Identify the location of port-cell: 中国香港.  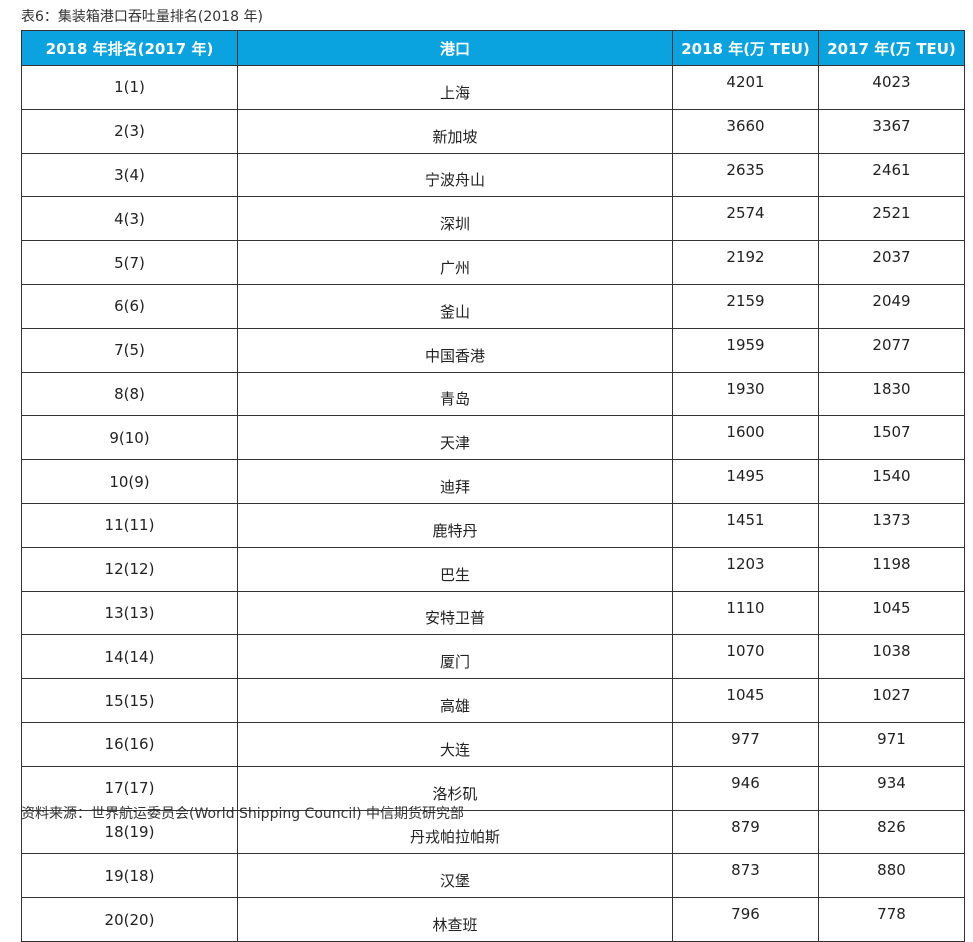
(455, 350).